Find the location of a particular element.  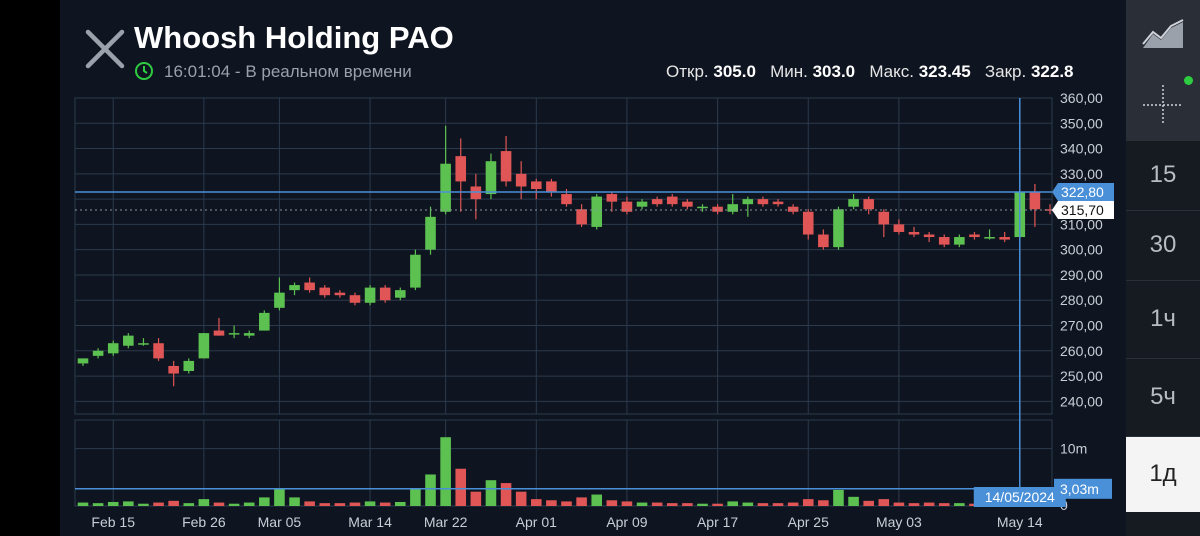

line-chart-icon is located at coordinates (1163, 35).